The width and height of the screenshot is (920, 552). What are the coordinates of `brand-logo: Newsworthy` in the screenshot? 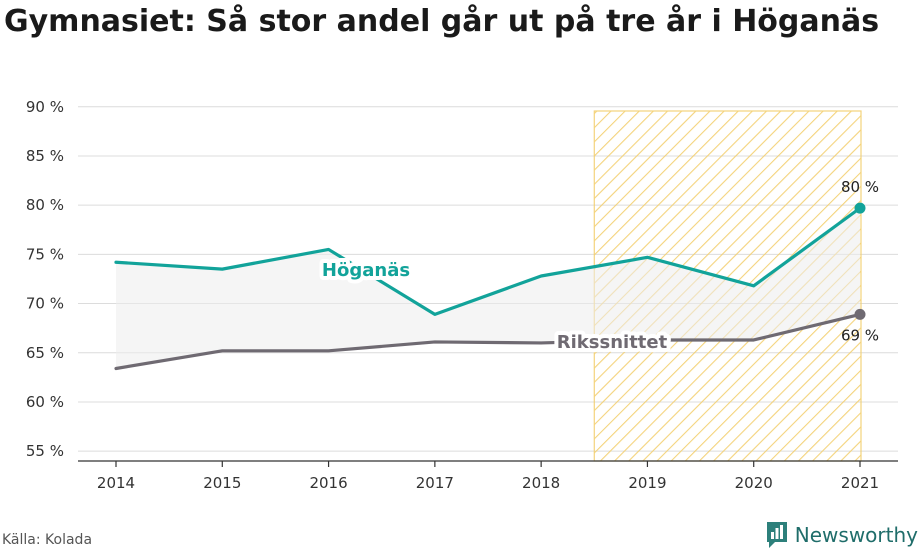 It's located at (841, 535).